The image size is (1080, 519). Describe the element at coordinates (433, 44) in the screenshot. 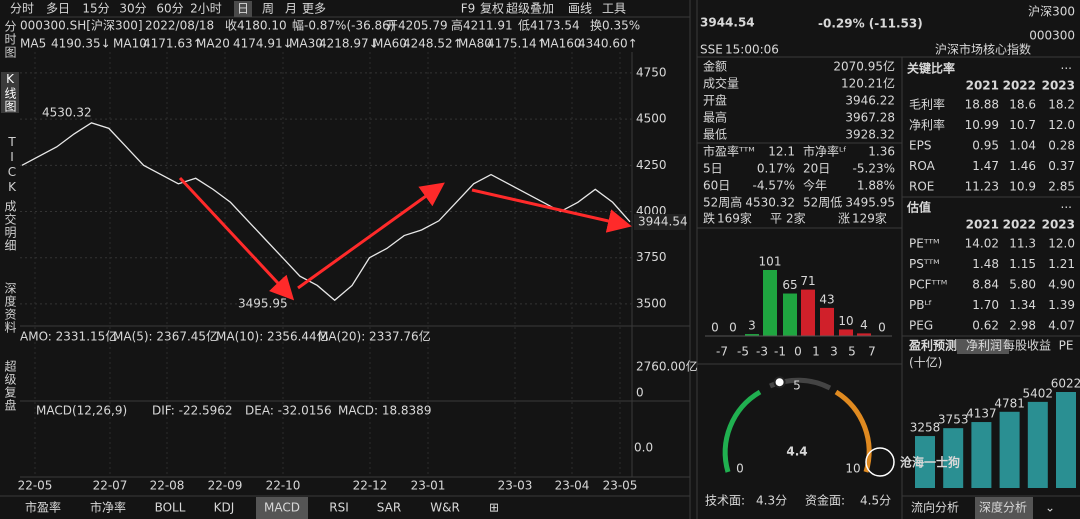

I see `ma-value: 4248.52↑` at that location.